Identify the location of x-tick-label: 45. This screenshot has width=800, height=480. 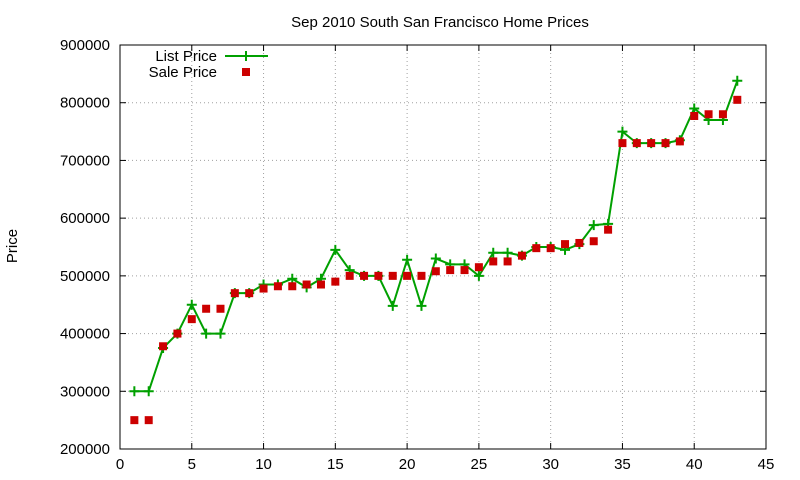
(766, 464).